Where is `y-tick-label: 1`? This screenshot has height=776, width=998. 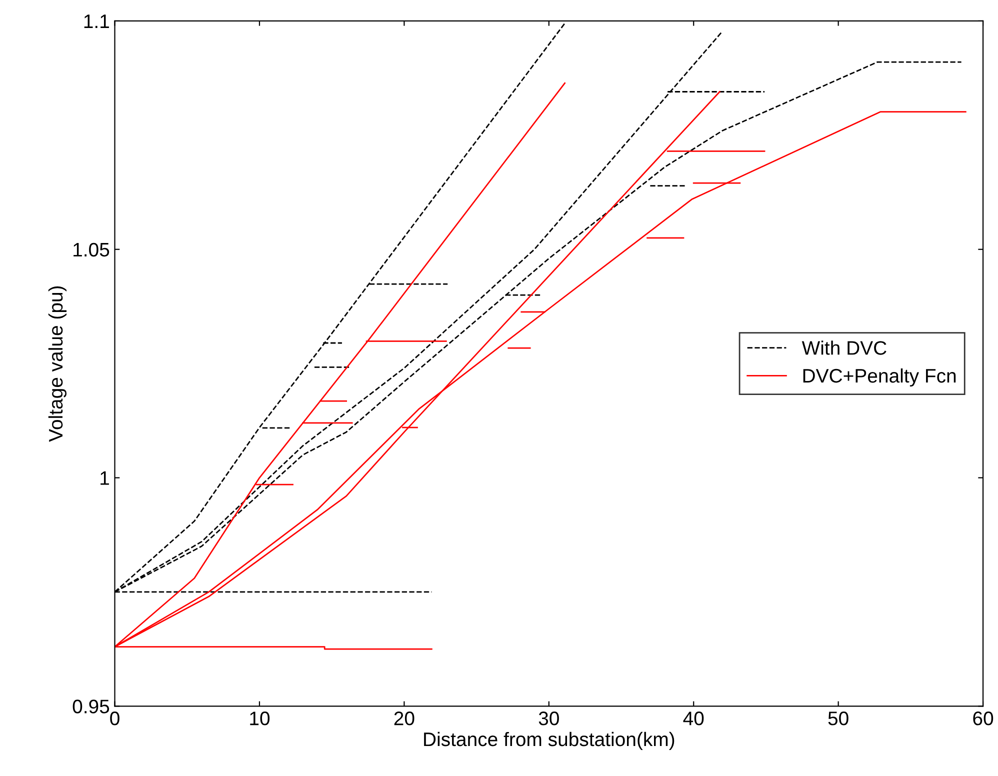
y-tick-label: 1 is located at coordinates (104, 478).